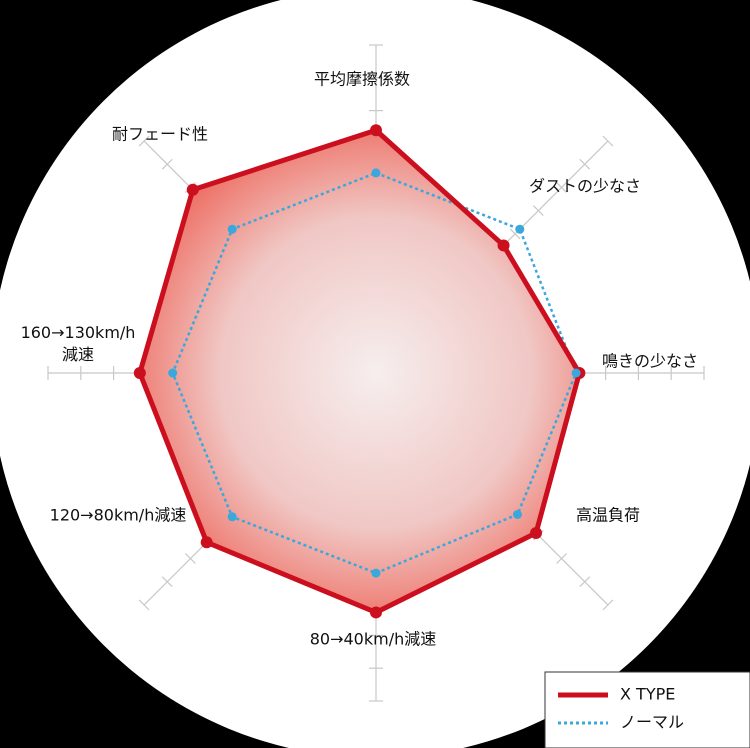 Image resolution: width=750 pixels, height=748 pixels. What do you see at coordinates (160, 134) in the screenshot?
I see `category-label: 耐フェード性` at bounding box center [160, 134].